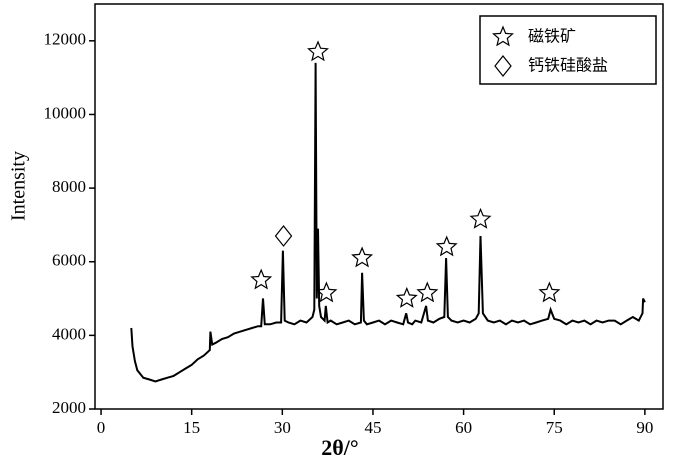 The width and height of the screenshot is (700, 471). Describe the element at coordinates (282, 427) in the screenshot. I see `x-tick-label: 30` at that location.